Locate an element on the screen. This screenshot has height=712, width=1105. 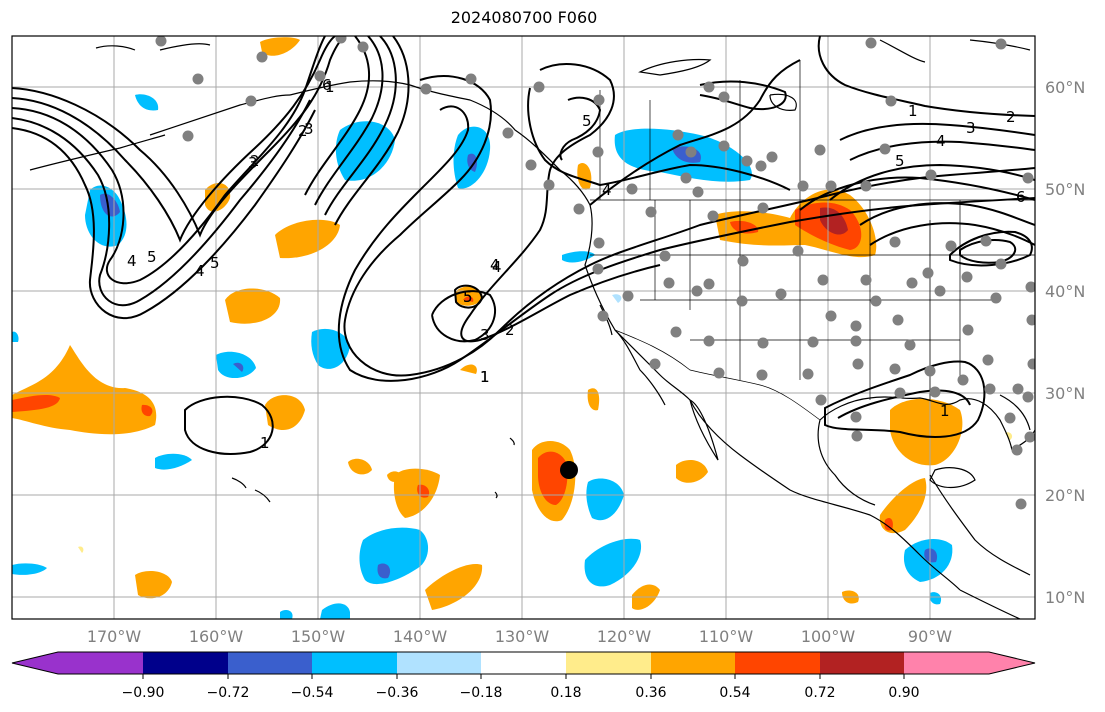
colorbar-tick-label: 0.72 is located at coordinates (819, 693).